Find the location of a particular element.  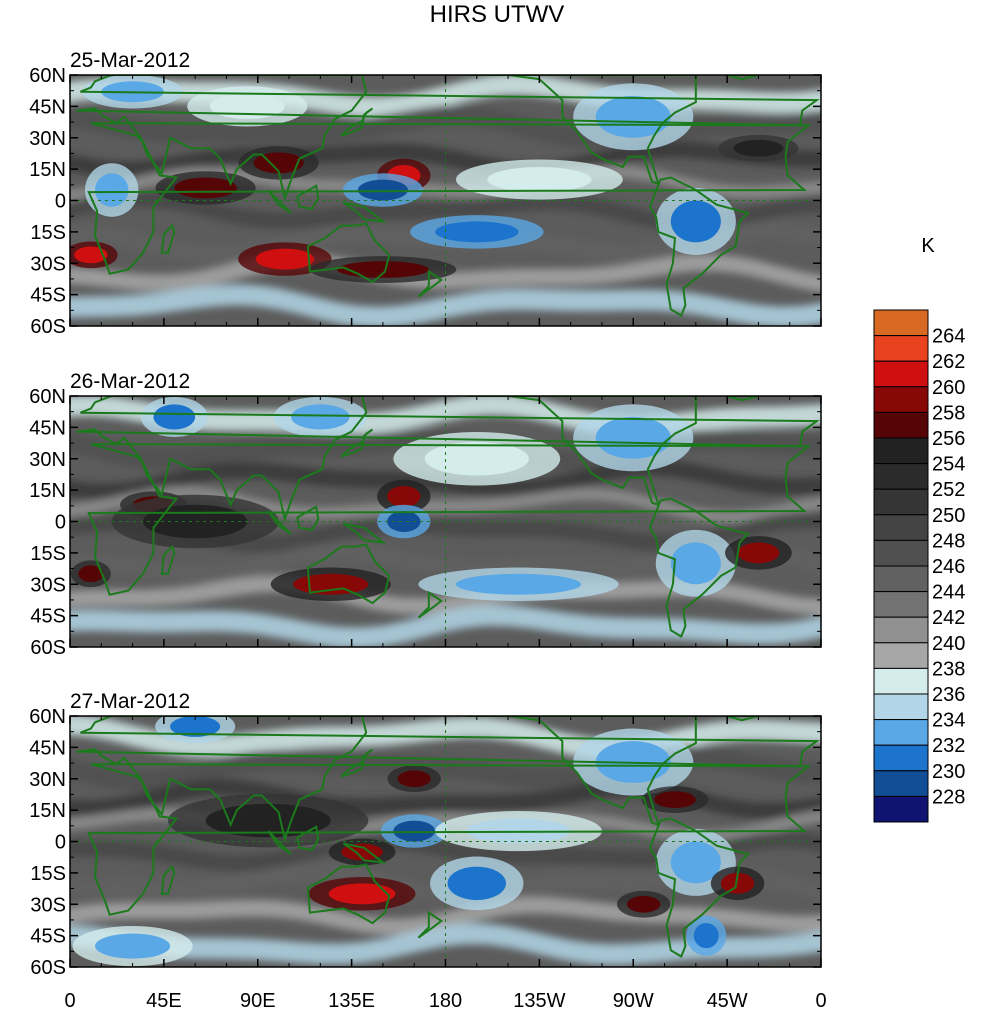

lon-tick-label: 135E is located at coordinates (351, 1001).